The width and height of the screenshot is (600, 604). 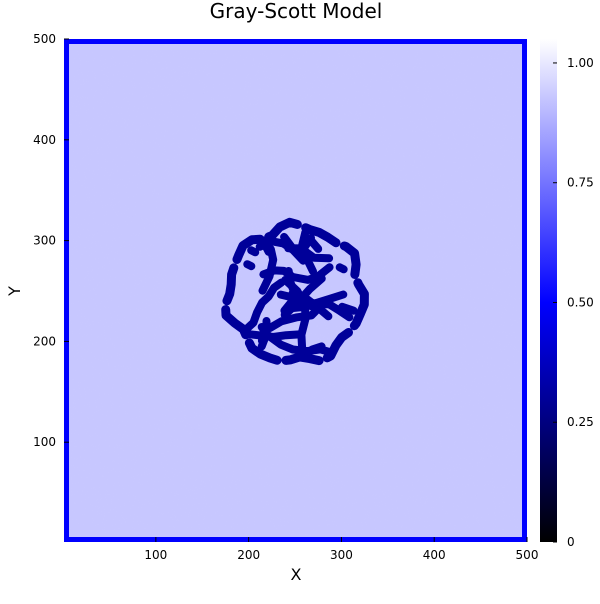 What do you see at coordinates (44, 341) in the screenshot?
I see `y-tick-label: 200` at bounding box center [44, 341].